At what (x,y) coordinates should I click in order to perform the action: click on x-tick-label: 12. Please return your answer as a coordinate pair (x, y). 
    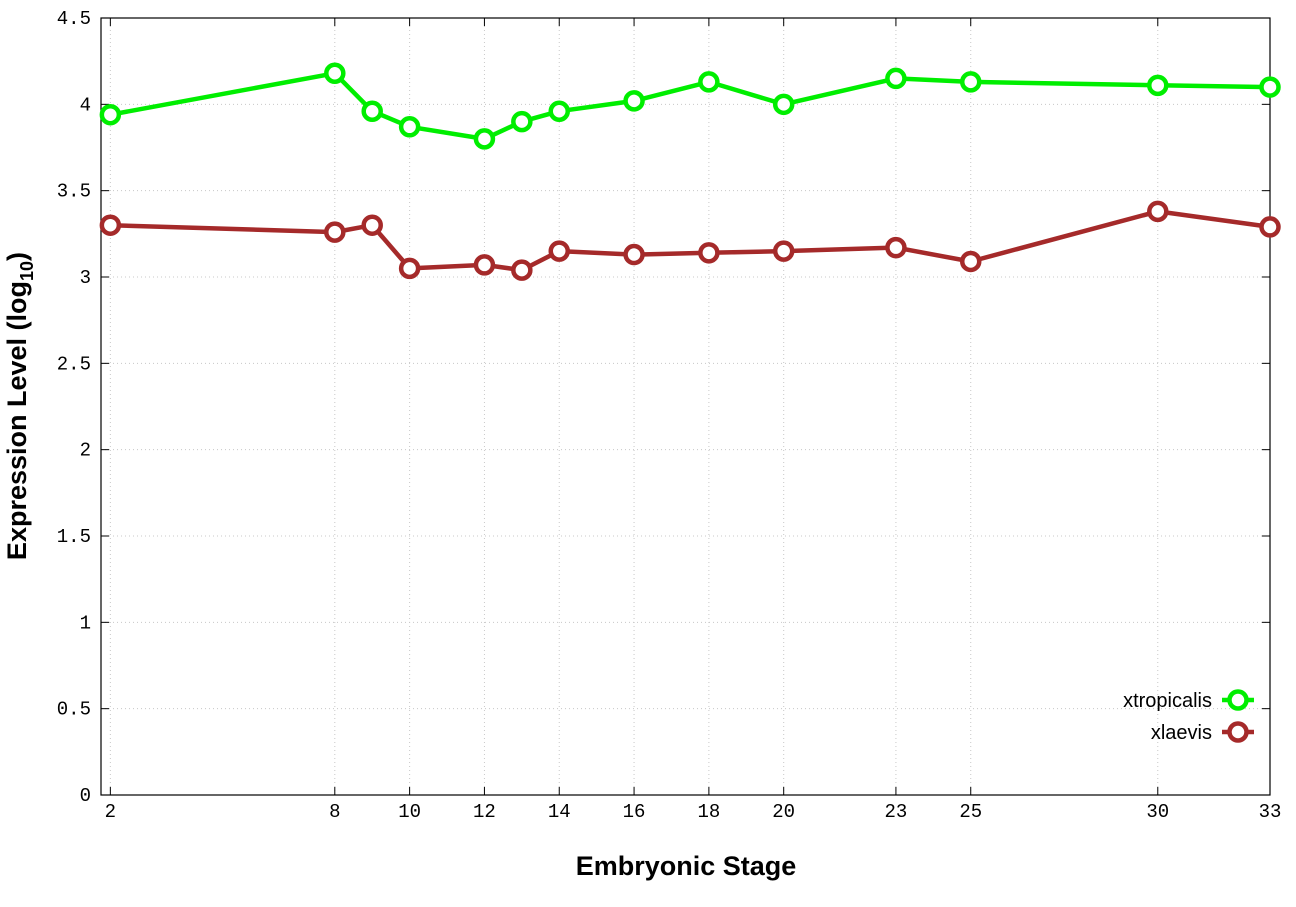
    Looking at the image, I should click on (484, 812).